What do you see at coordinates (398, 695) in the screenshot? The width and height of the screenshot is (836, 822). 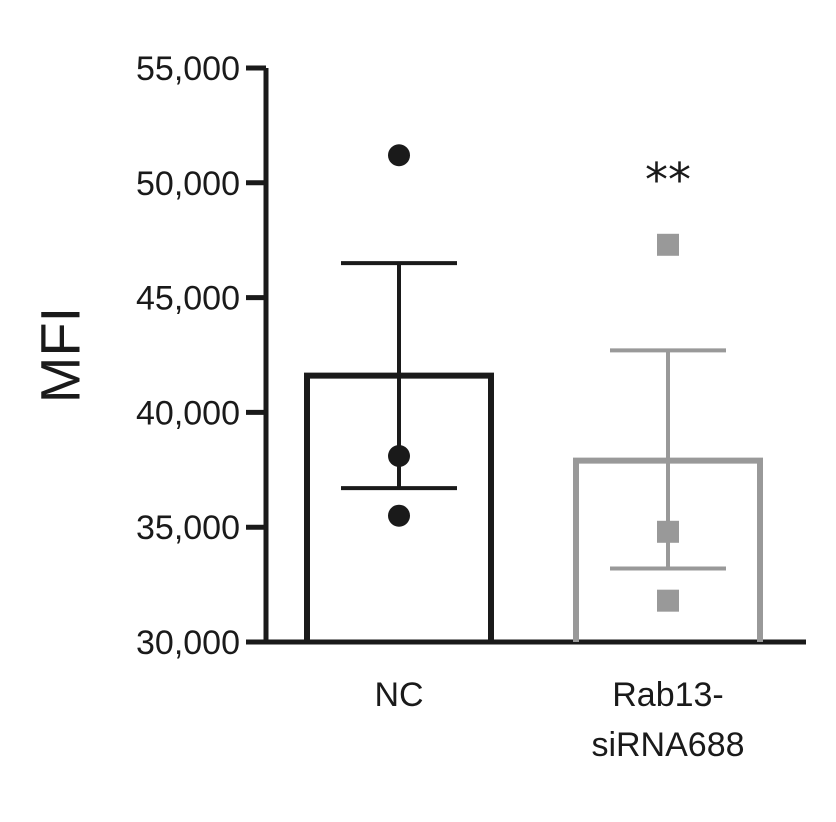 I see `x-category-label: NC` at bounding box center [398, 695].